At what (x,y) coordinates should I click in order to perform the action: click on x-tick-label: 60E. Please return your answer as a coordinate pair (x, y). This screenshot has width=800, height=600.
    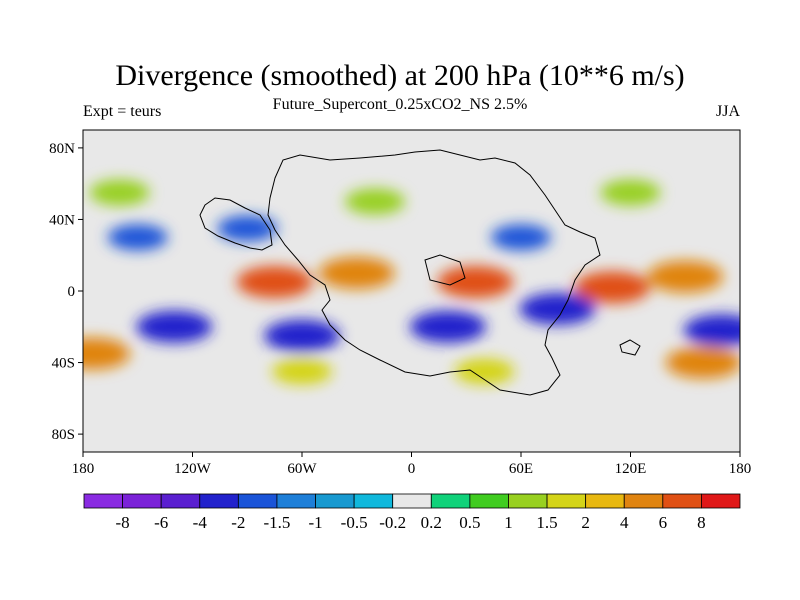
    Looking at the image, I should click on (521, 469).